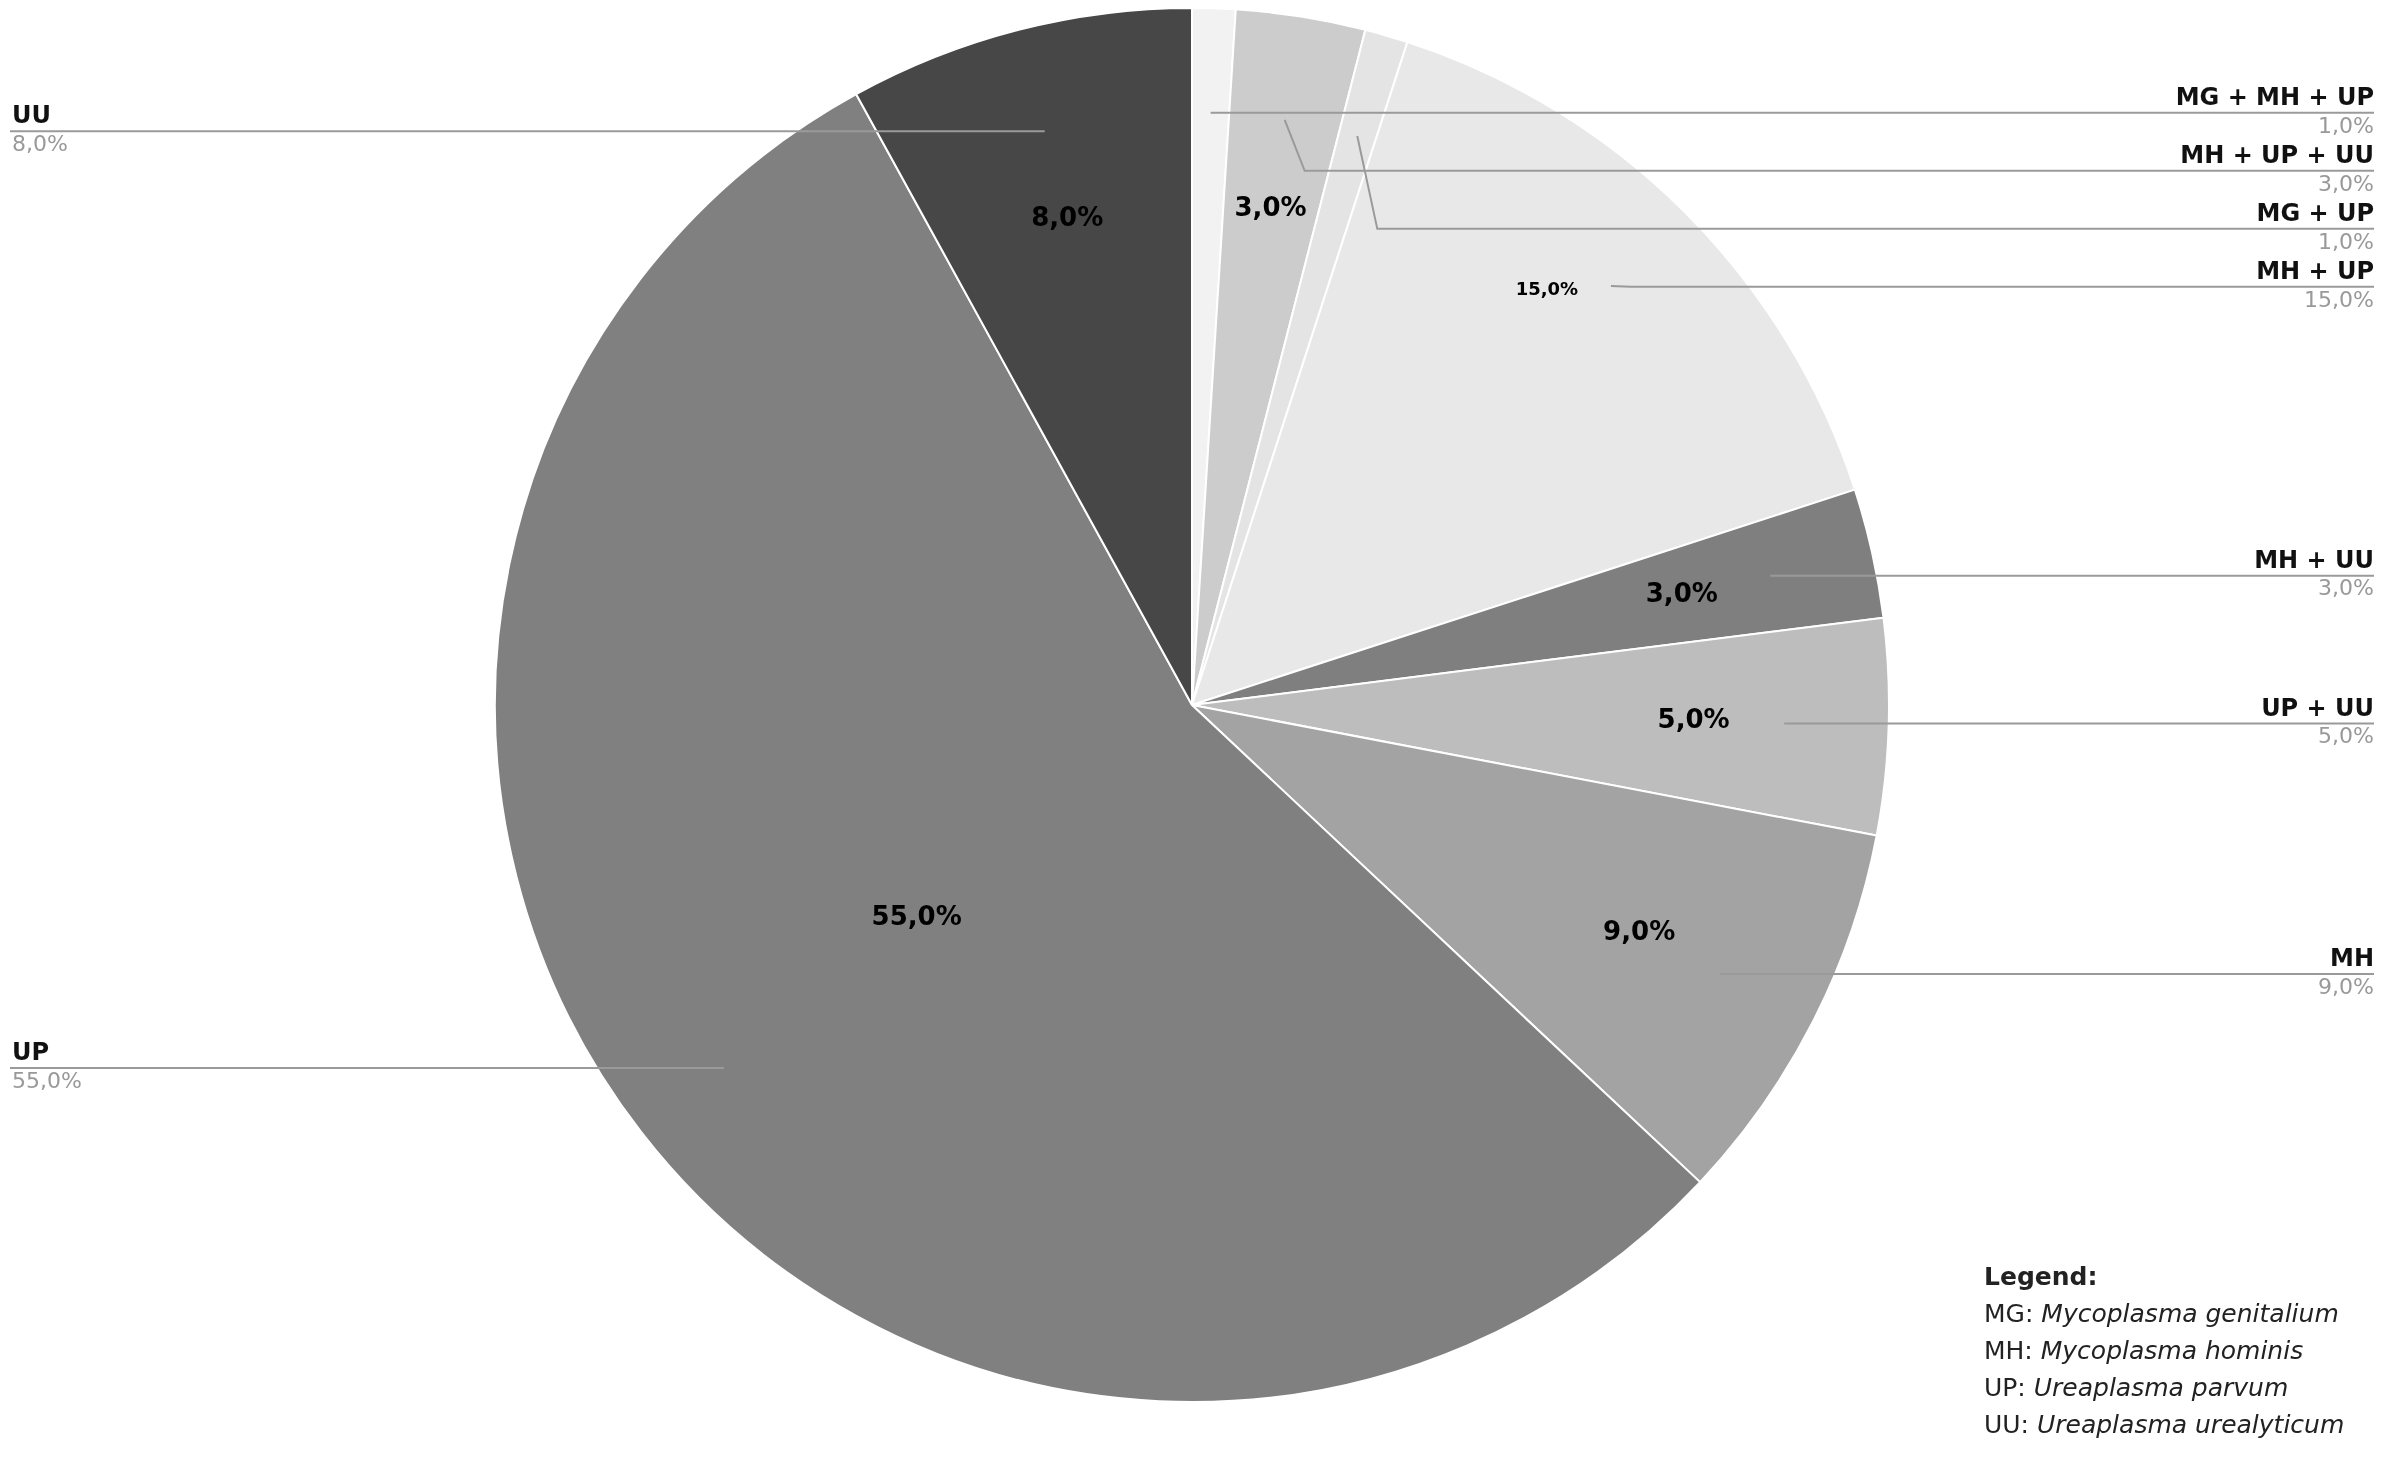 This screenshot has height=1459, width=2384. Describe the element at coordinates (2162, 1314) in the screenshot. I see `text: MG: Mycoplasma genitalium` at that location.